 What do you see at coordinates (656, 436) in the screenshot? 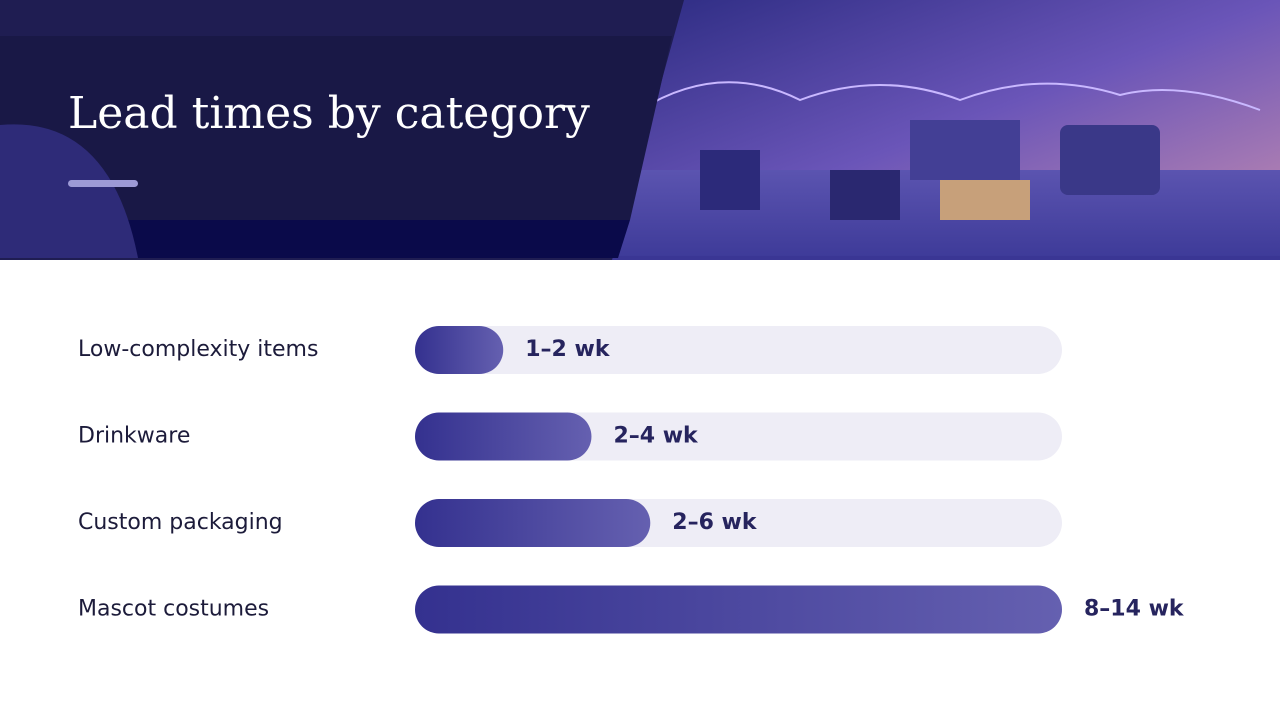
I see `value-label: 2–4 wk` at bounding box center [656, 436].